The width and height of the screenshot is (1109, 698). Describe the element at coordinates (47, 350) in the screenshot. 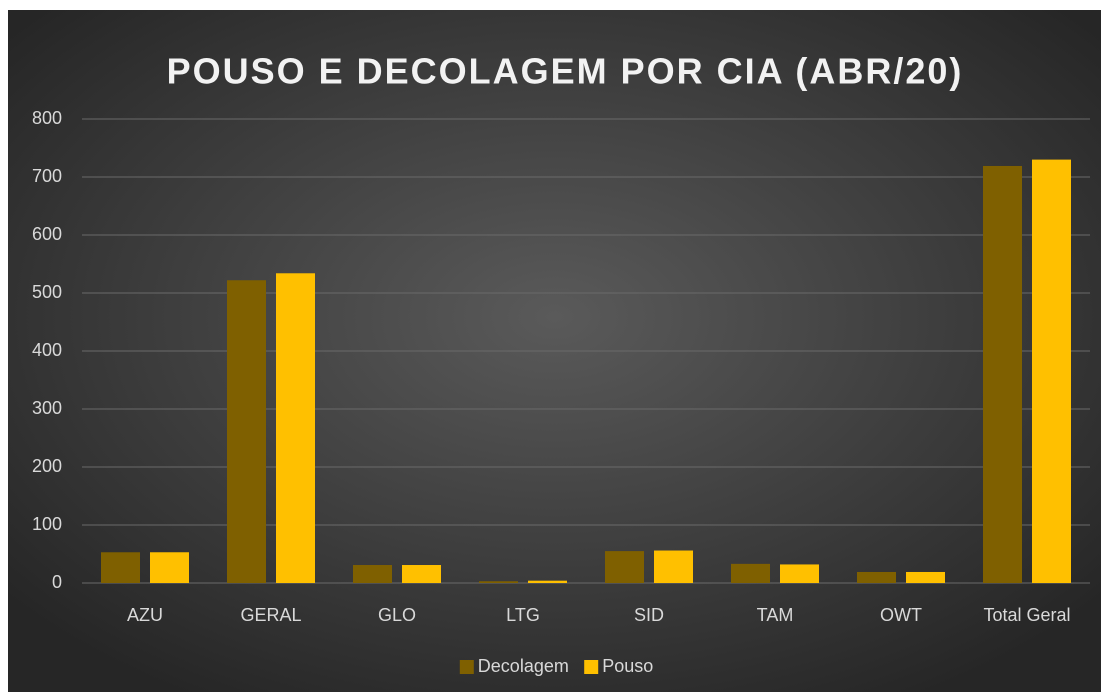

I see `y-tick-label: 400` at that location.